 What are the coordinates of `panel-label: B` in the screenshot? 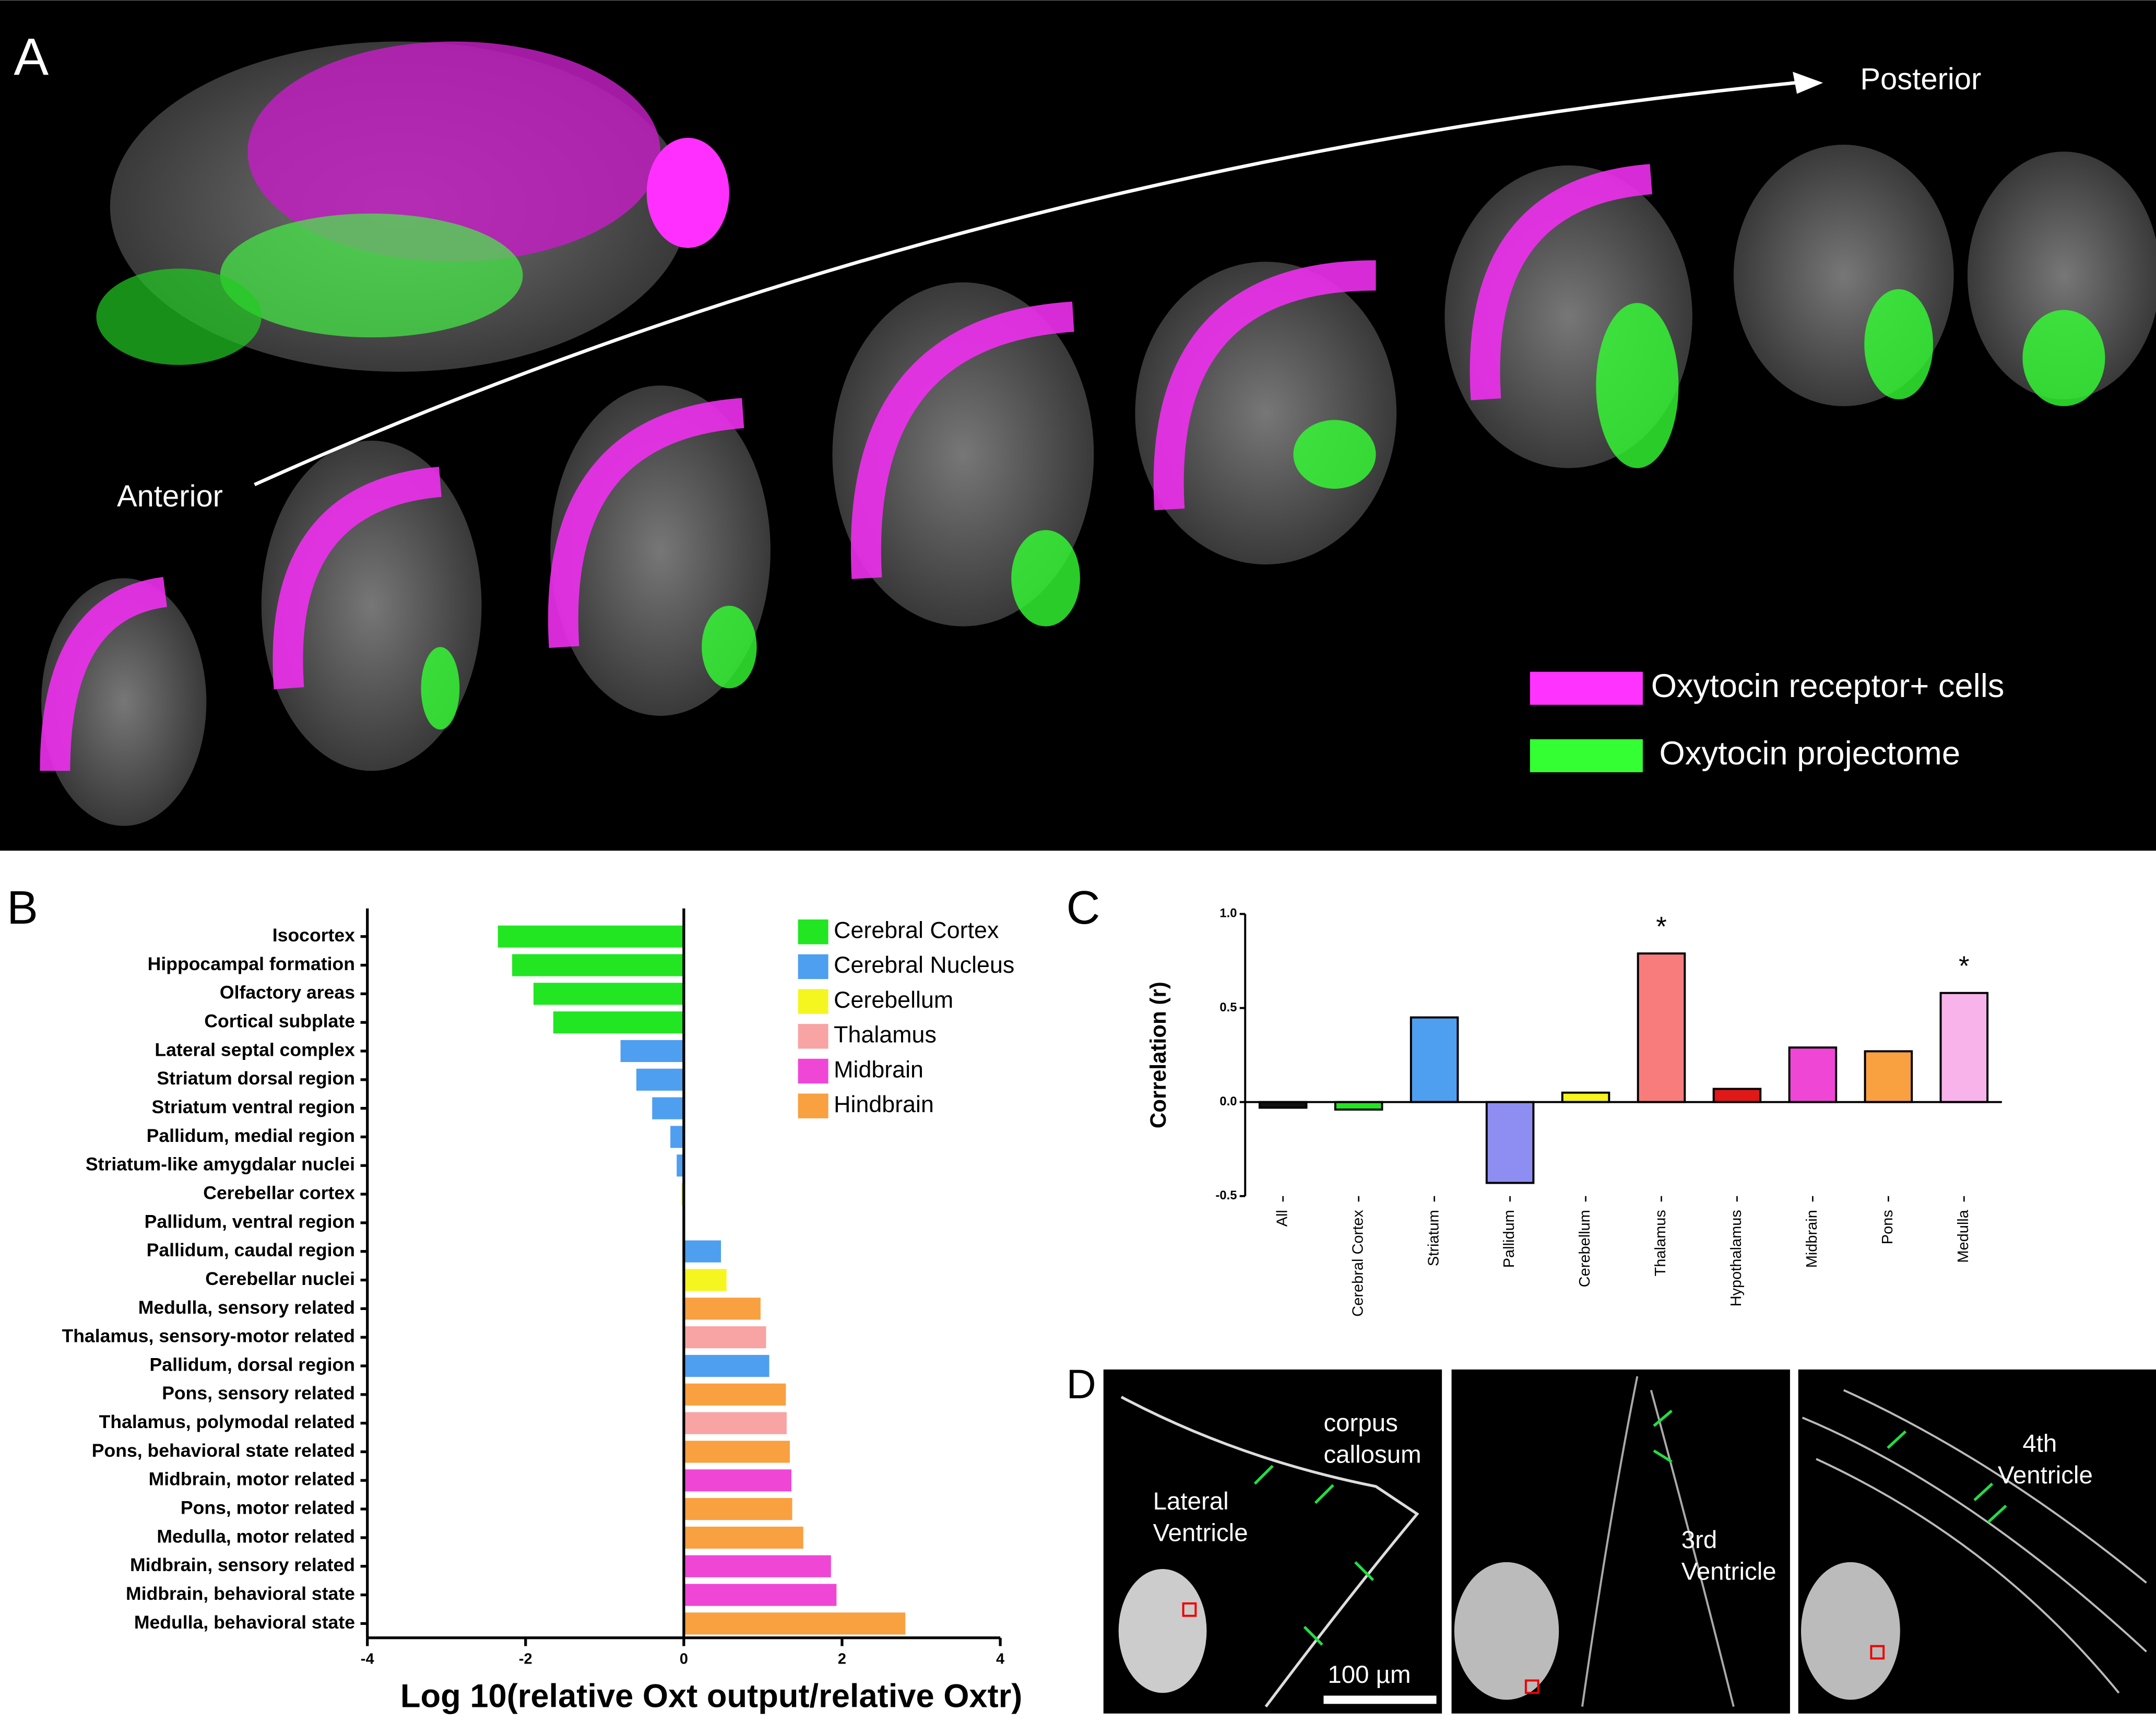 It's located at (22, 908).